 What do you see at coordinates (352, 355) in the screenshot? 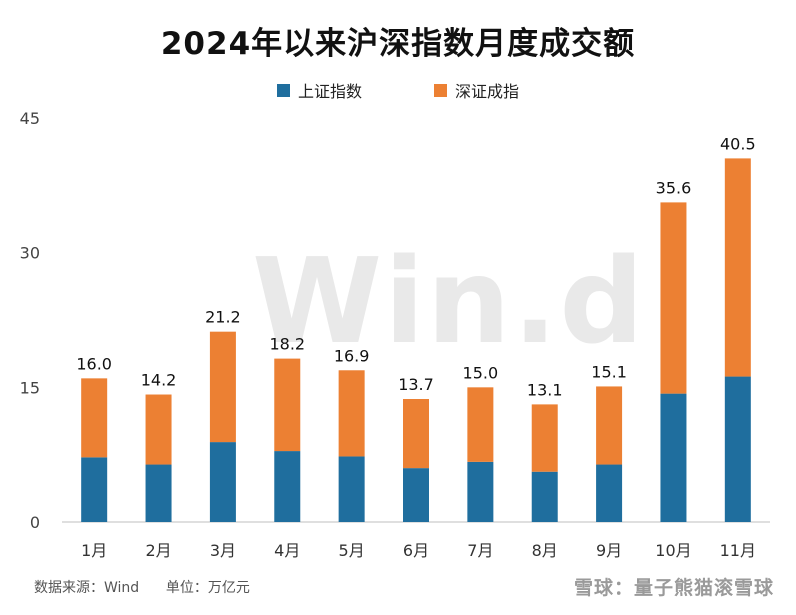
I see `total-label-5: 16.9` at bounding box center [352, 355].